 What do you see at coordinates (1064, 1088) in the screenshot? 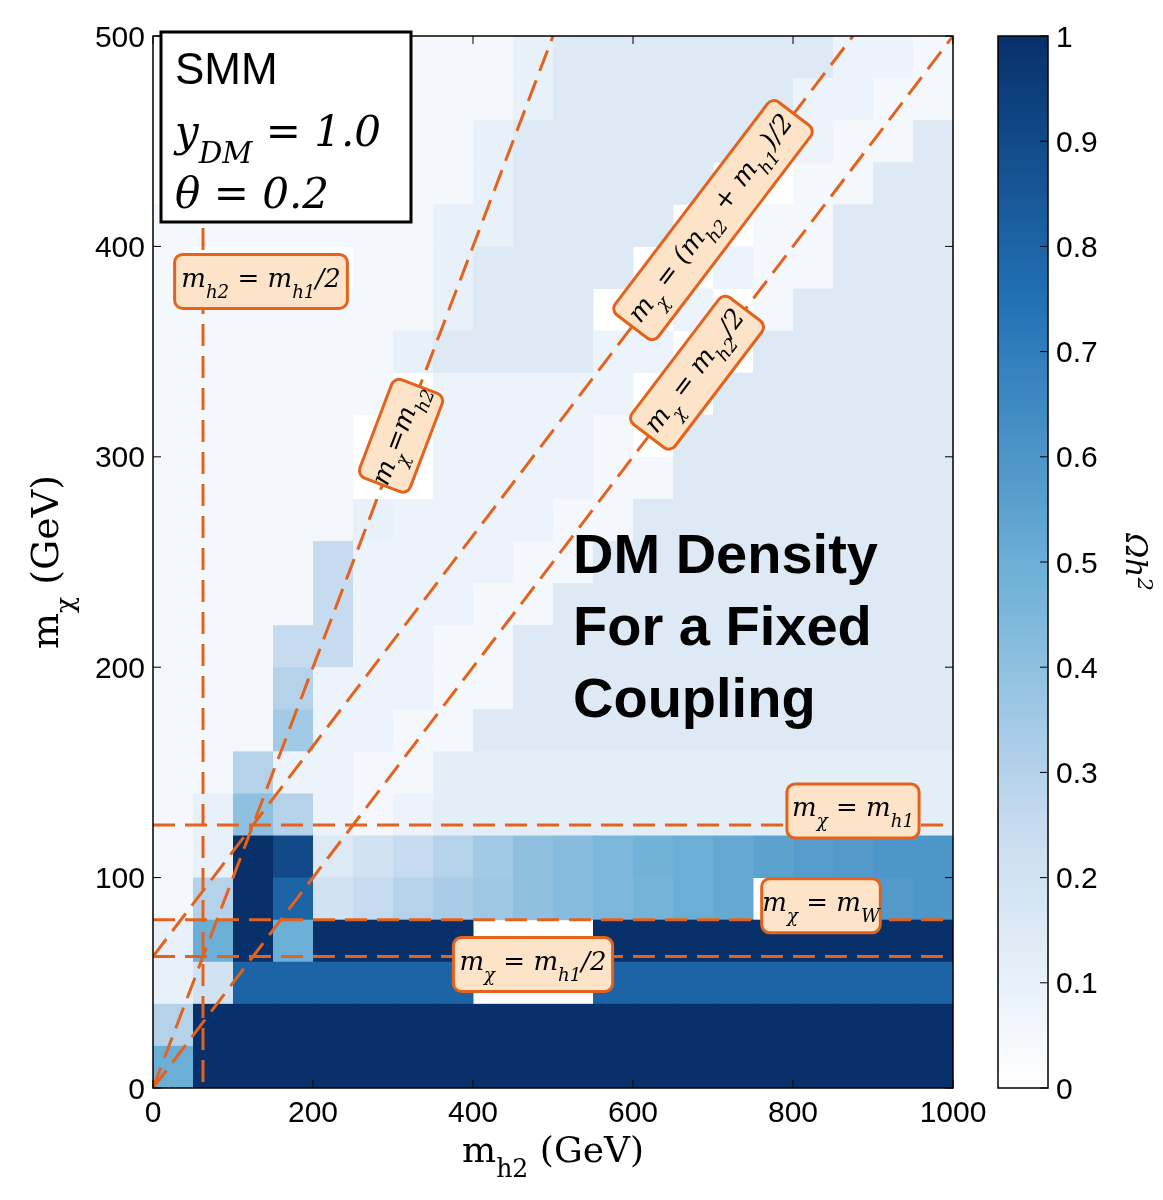
I see `color-bar-label: 0` at bounding box center [1064, 1088].